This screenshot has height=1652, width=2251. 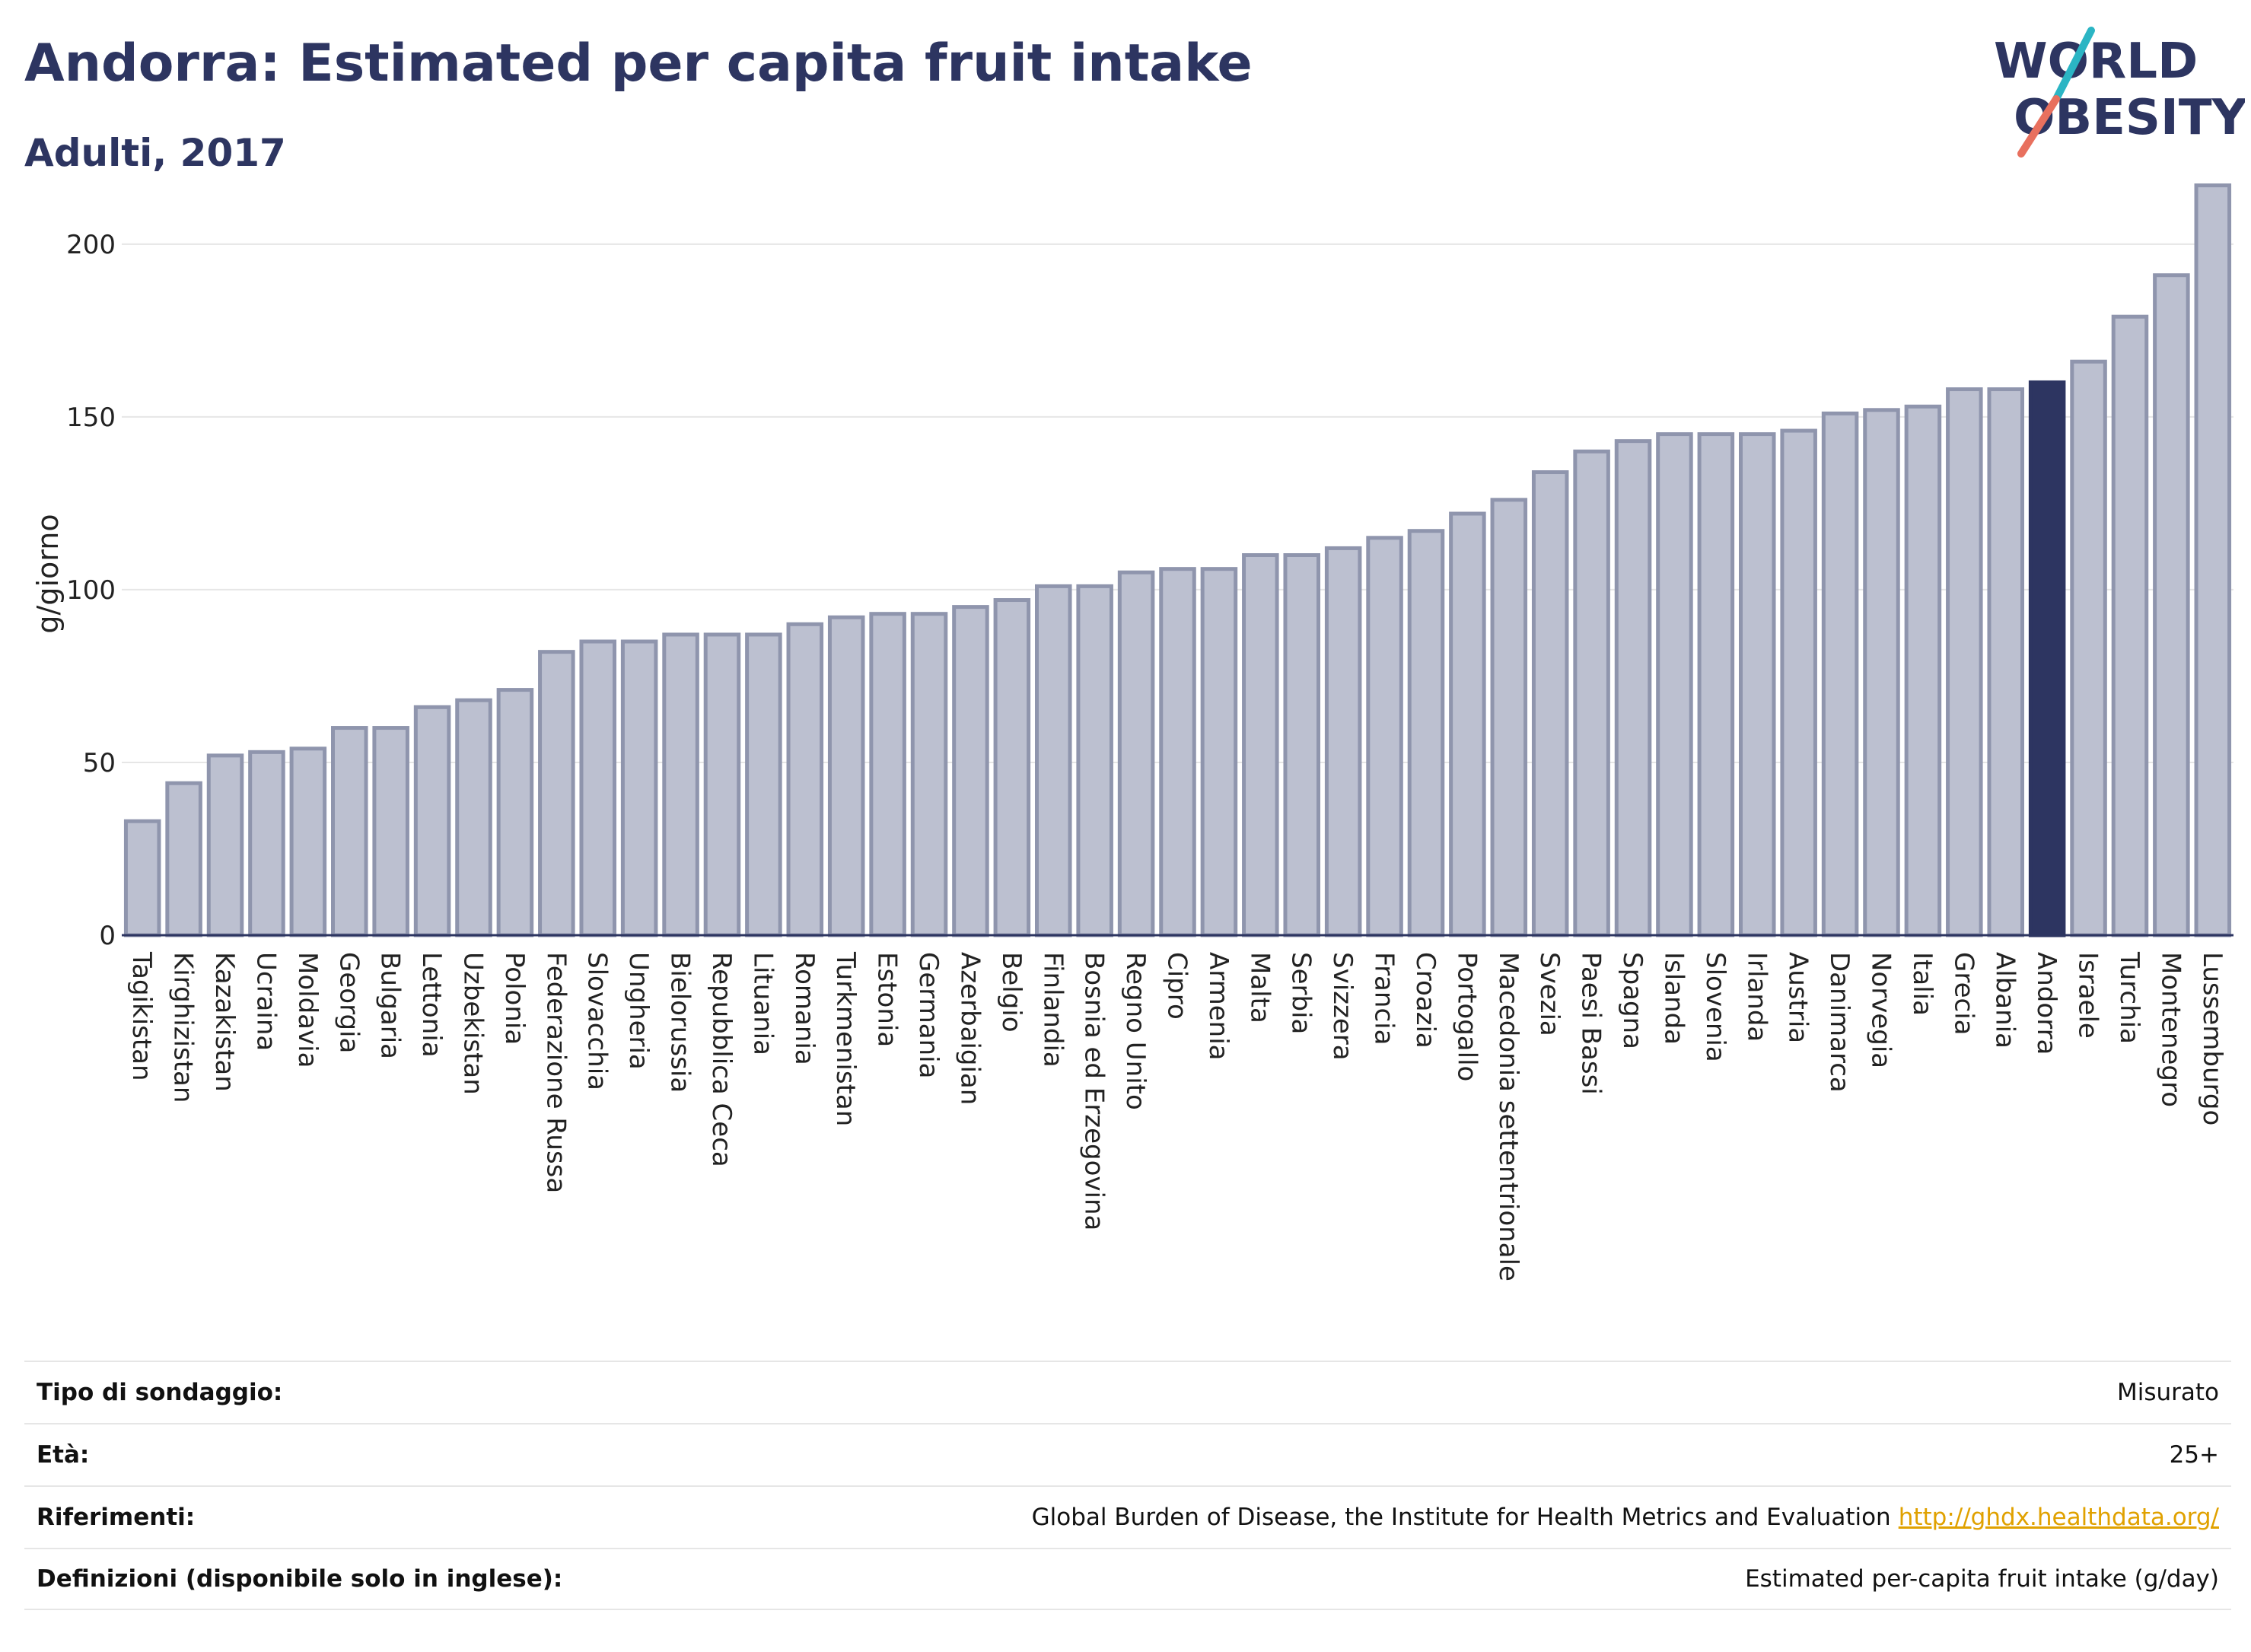 I want to click on reference-link: http://ghdx.healthdata.org/, so click(x=2058, y=1517).